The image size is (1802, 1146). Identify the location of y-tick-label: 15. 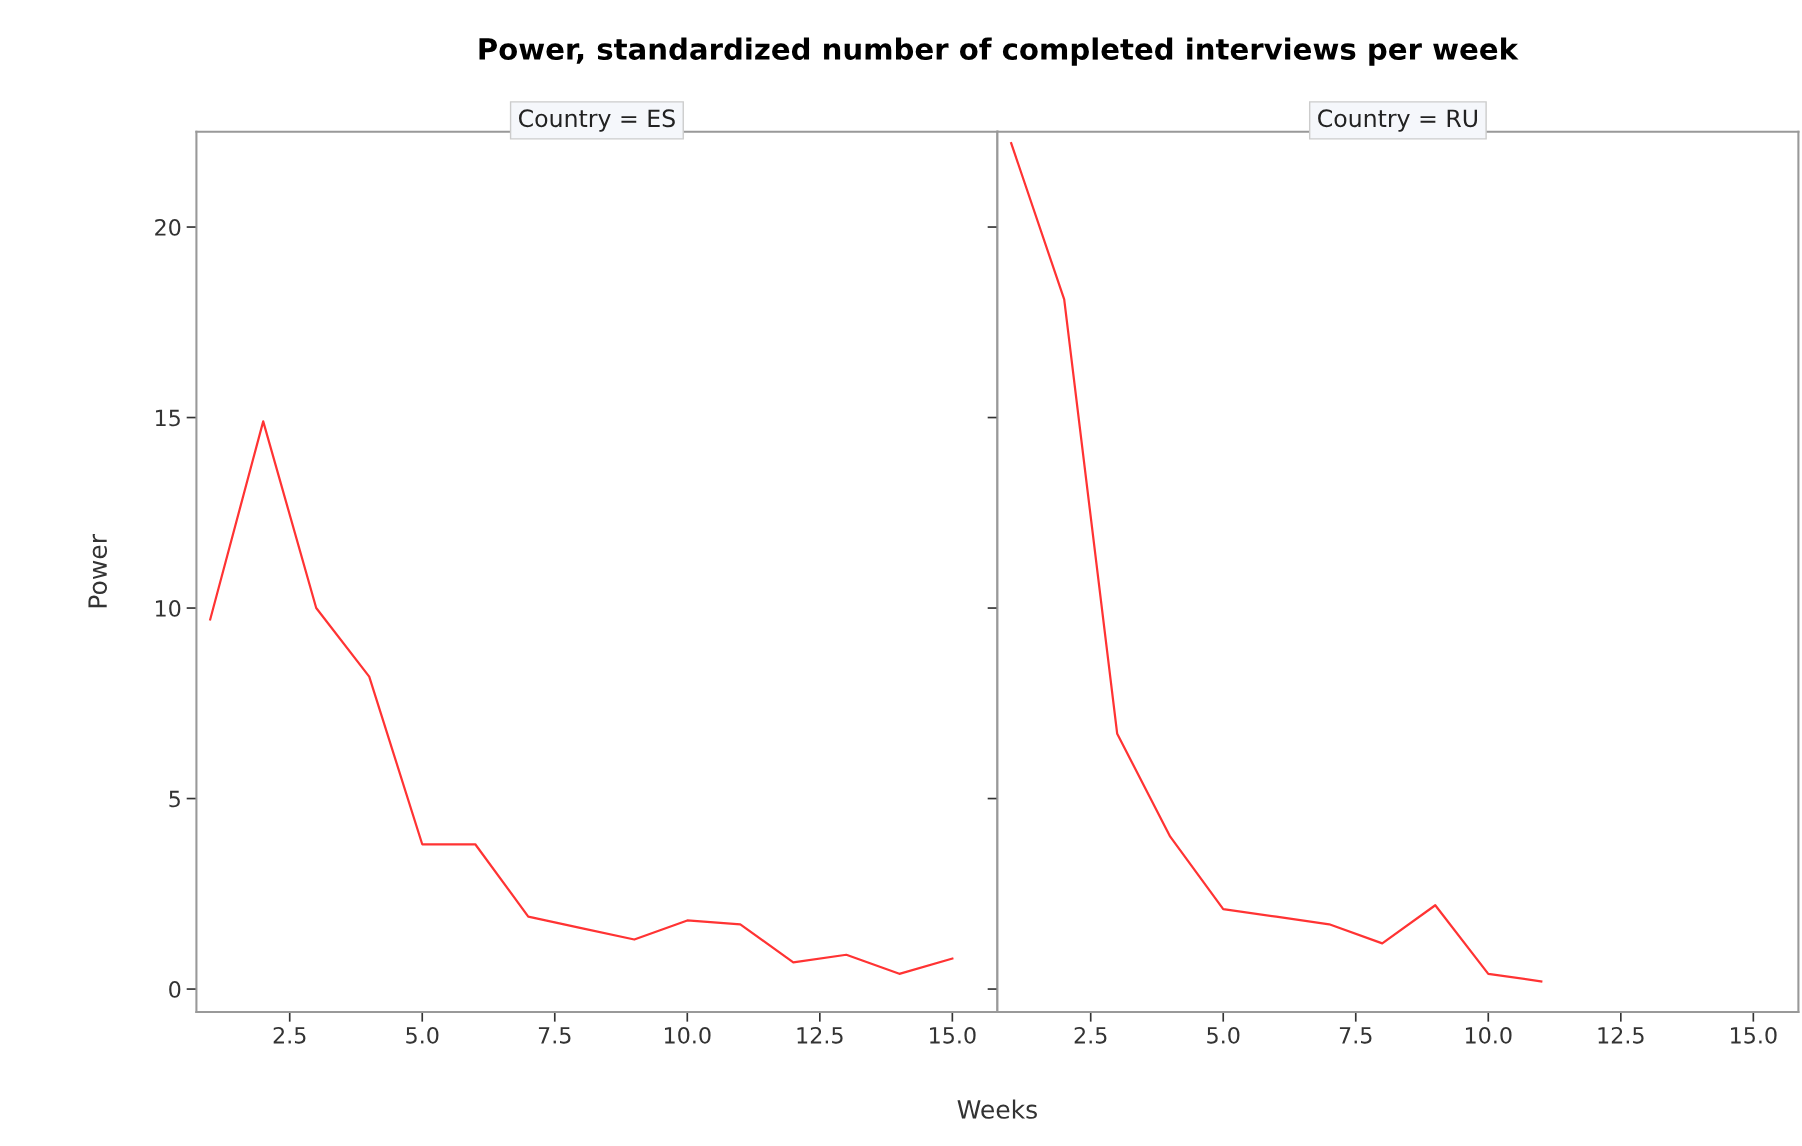
(168, 418).